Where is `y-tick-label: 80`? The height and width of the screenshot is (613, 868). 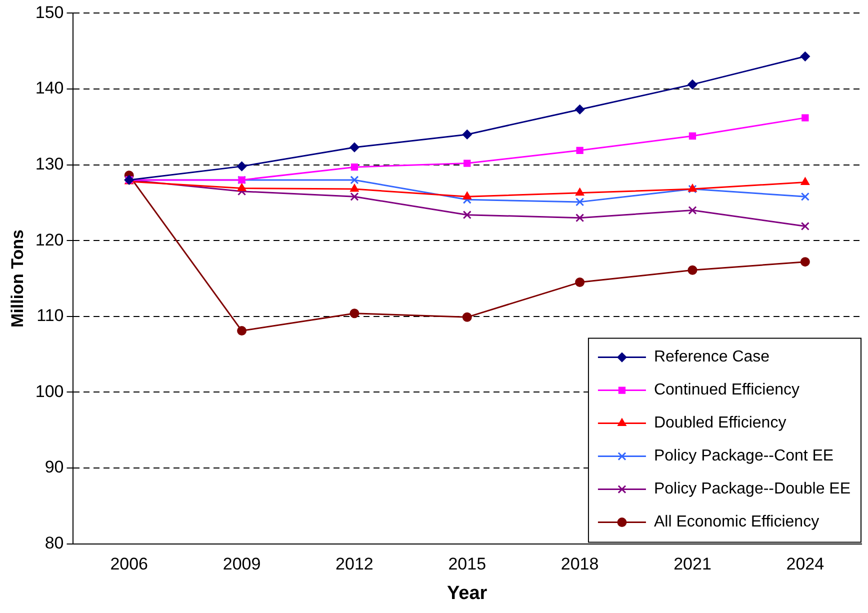
y-tick-label: 80 is located at coordinates (54, 542).